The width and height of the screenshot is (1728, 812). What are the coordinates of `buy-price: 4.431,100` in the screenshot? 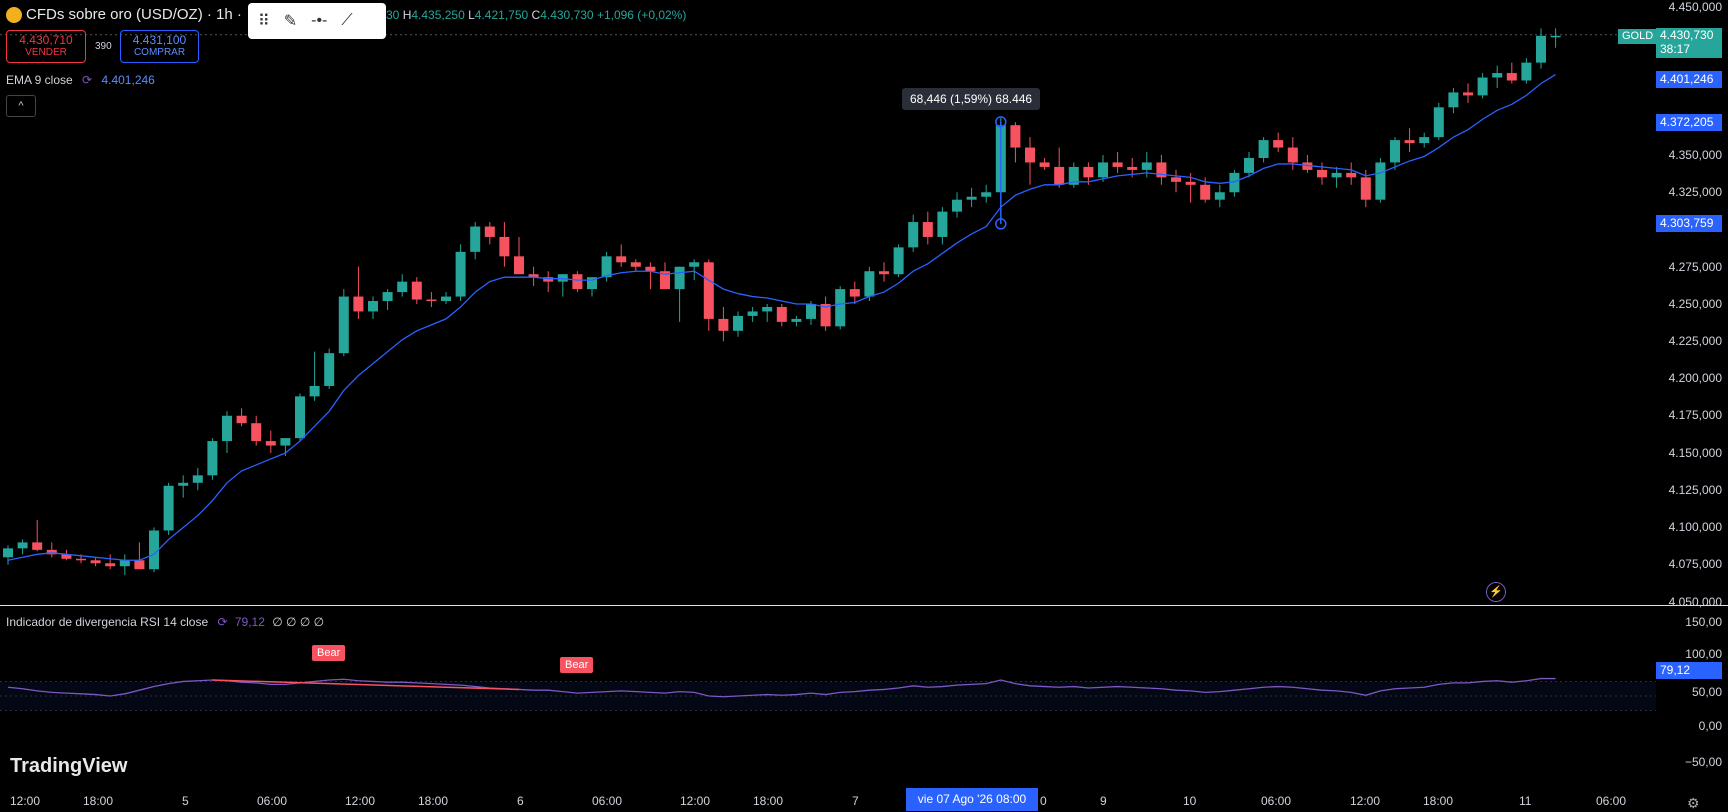 It's located at (159, 40).